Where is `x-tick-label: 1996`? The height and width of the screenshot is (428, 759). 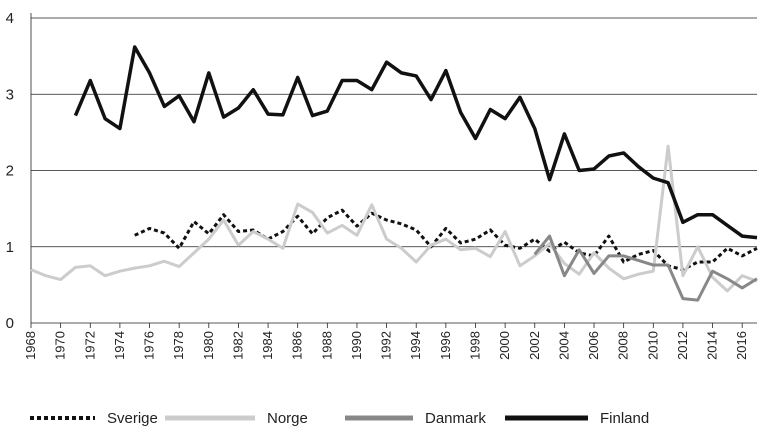 x-tick-label: 1996 is located at coordinates (445, 345).